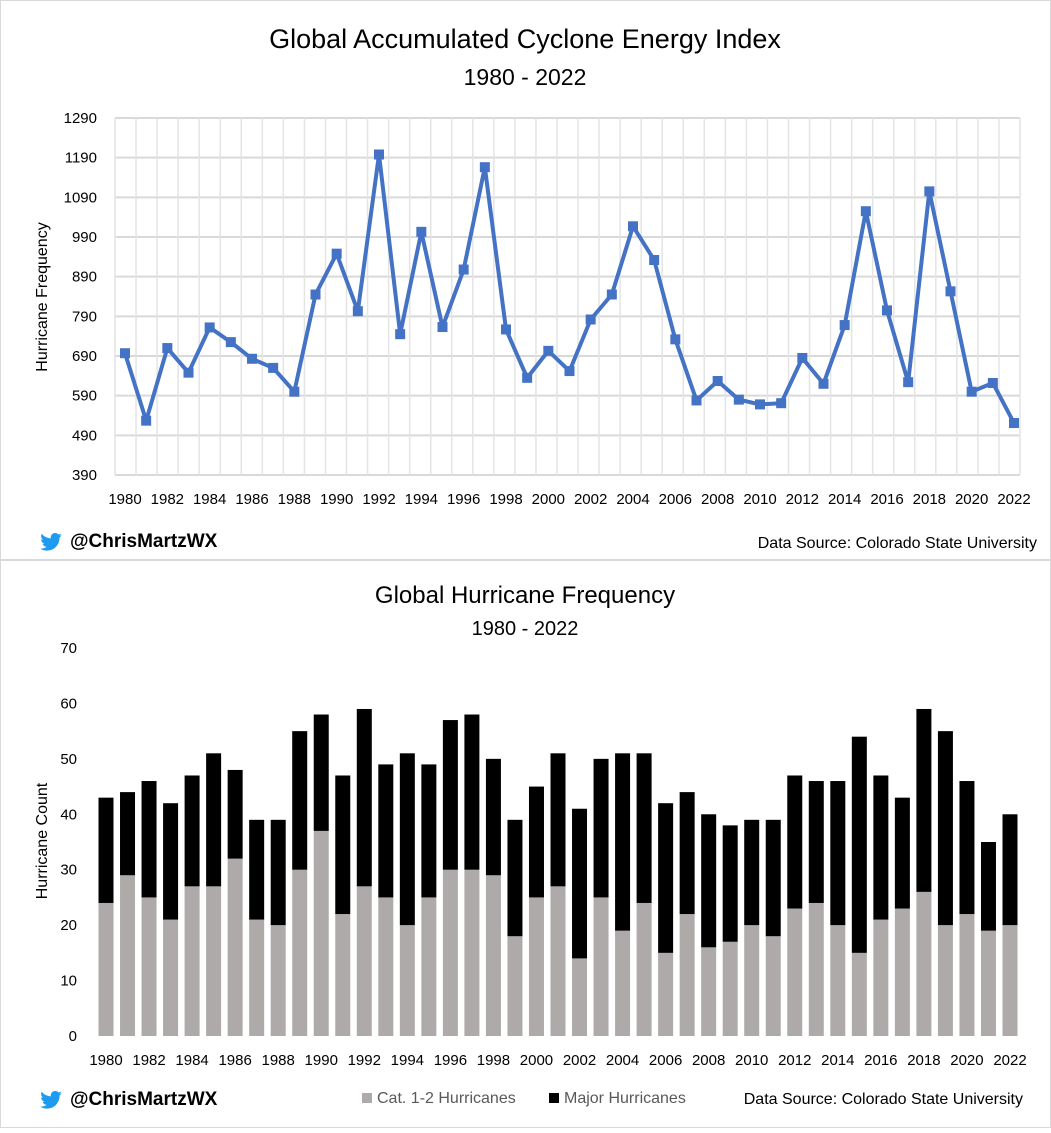 The width and height of the screenshot is (1051, 1133). Describe the element at coordinates (209, 327) in the screenshot. I see `ace-point-1984` at that location.